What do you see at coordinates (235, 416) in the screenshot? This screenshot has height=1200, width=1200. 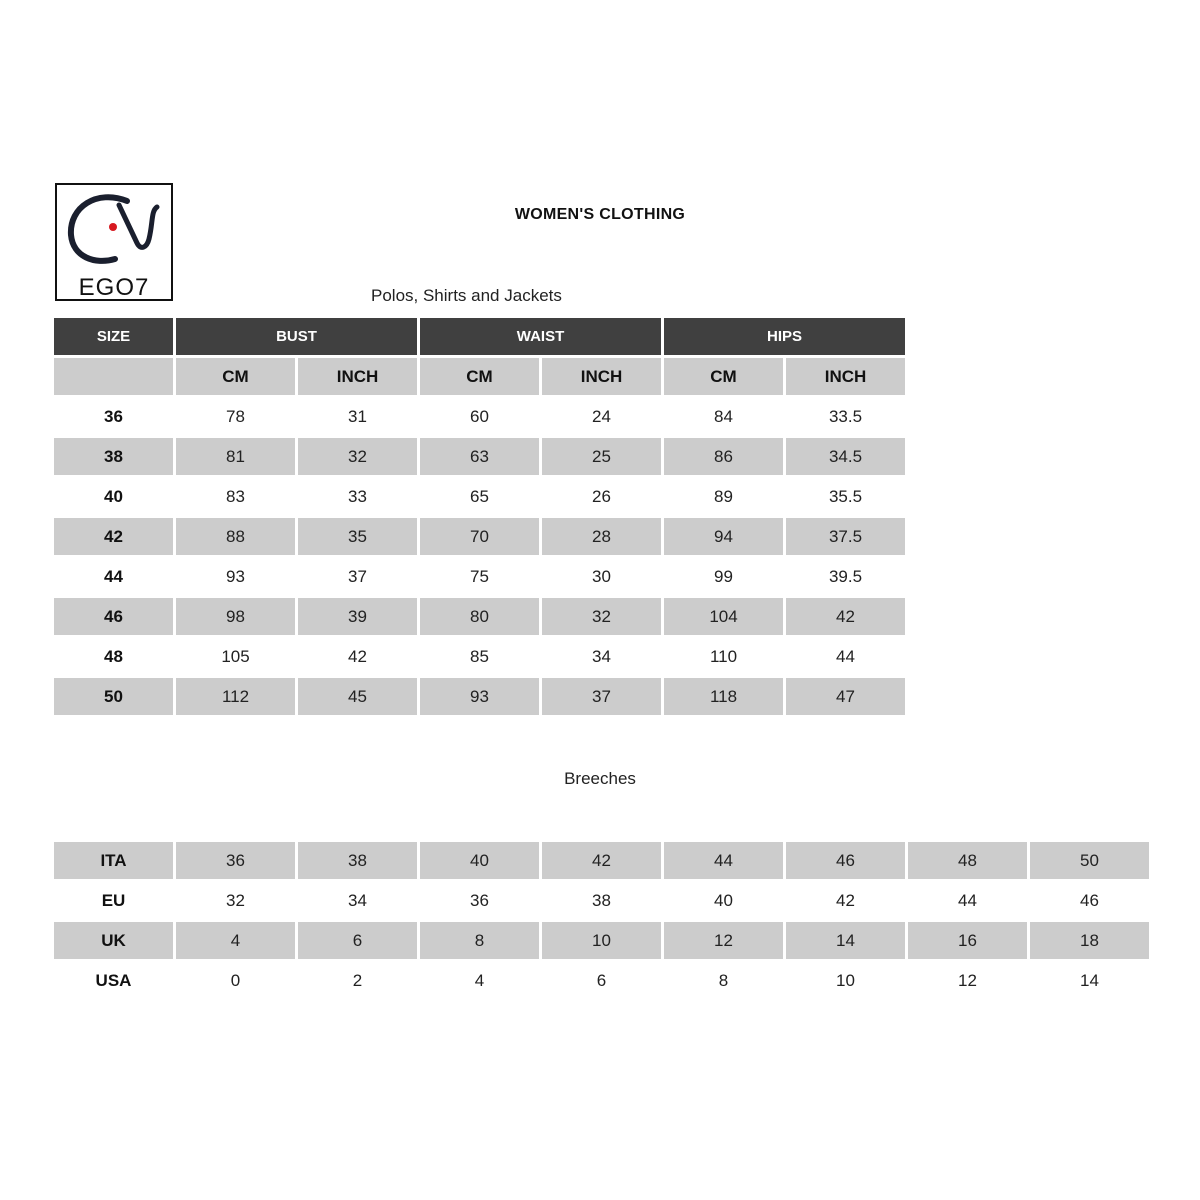 I see `table-cell: 78` at bounding box center [235, 416].